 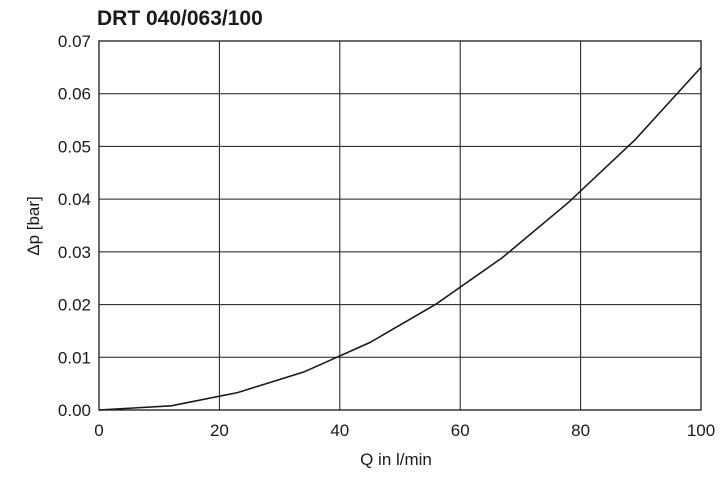 I want to click on x-axis-label: Q in l/min, so click(x=396, y=459).